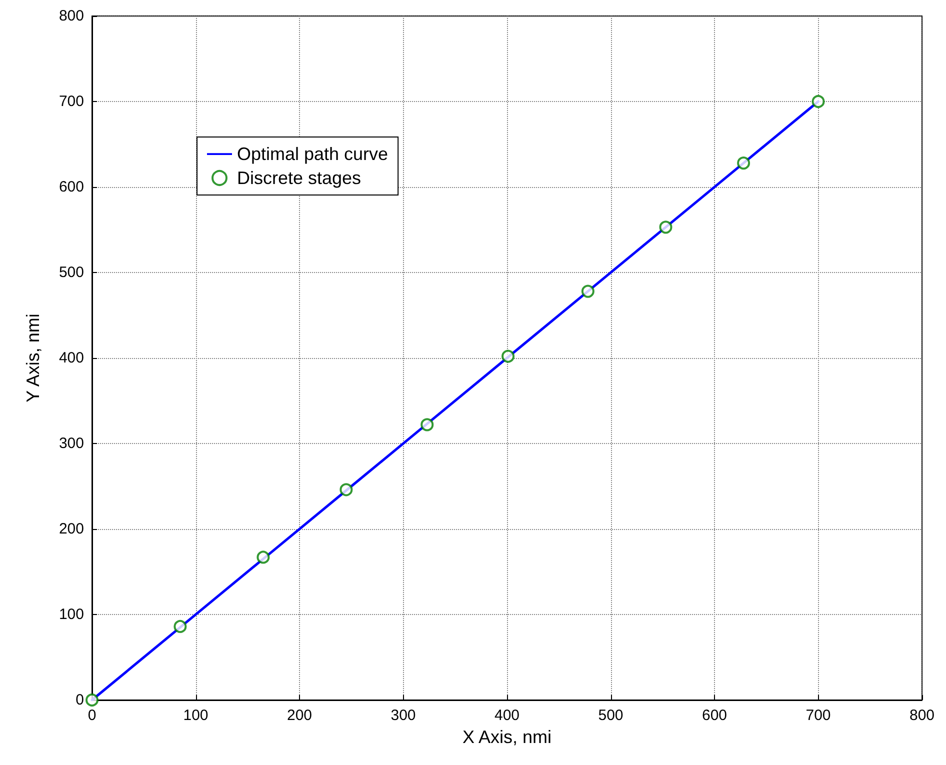  Describe the element at coordinates (71, 187) in the screenshot. I see `y-tick-label: 600` at that location.